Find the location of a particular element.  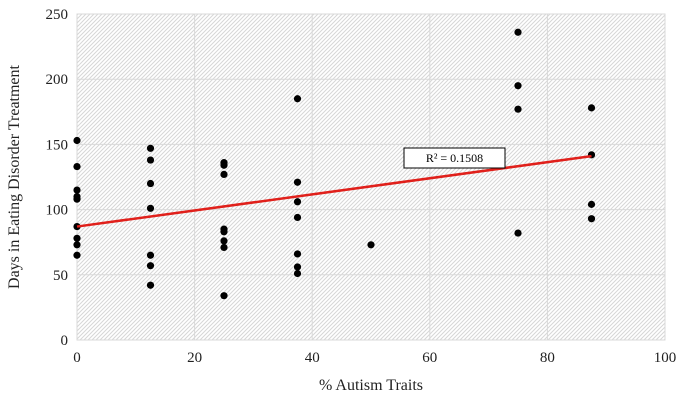

trendline is located at coordinates (334, 191).